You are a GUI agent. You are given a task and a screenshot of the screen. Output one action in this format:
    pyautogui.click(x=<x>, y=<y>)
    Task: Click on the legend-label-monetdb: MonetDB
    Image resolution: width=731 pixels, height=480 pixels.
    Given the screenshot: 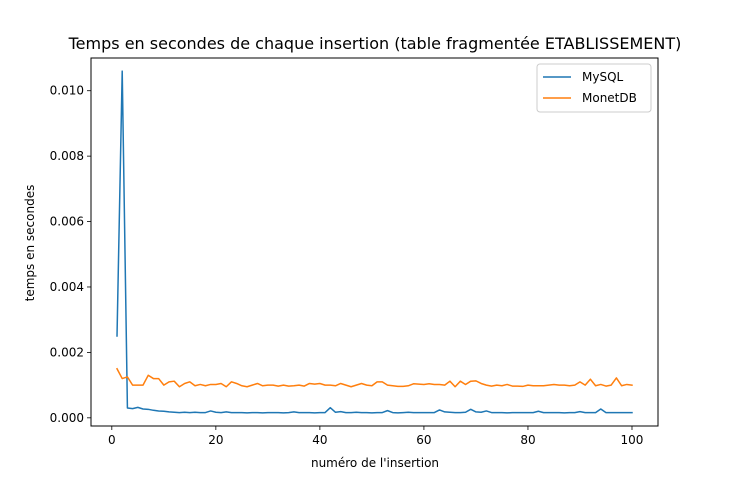 What is the action you would take?
    pyautogui.click(x=609, y=98)
    